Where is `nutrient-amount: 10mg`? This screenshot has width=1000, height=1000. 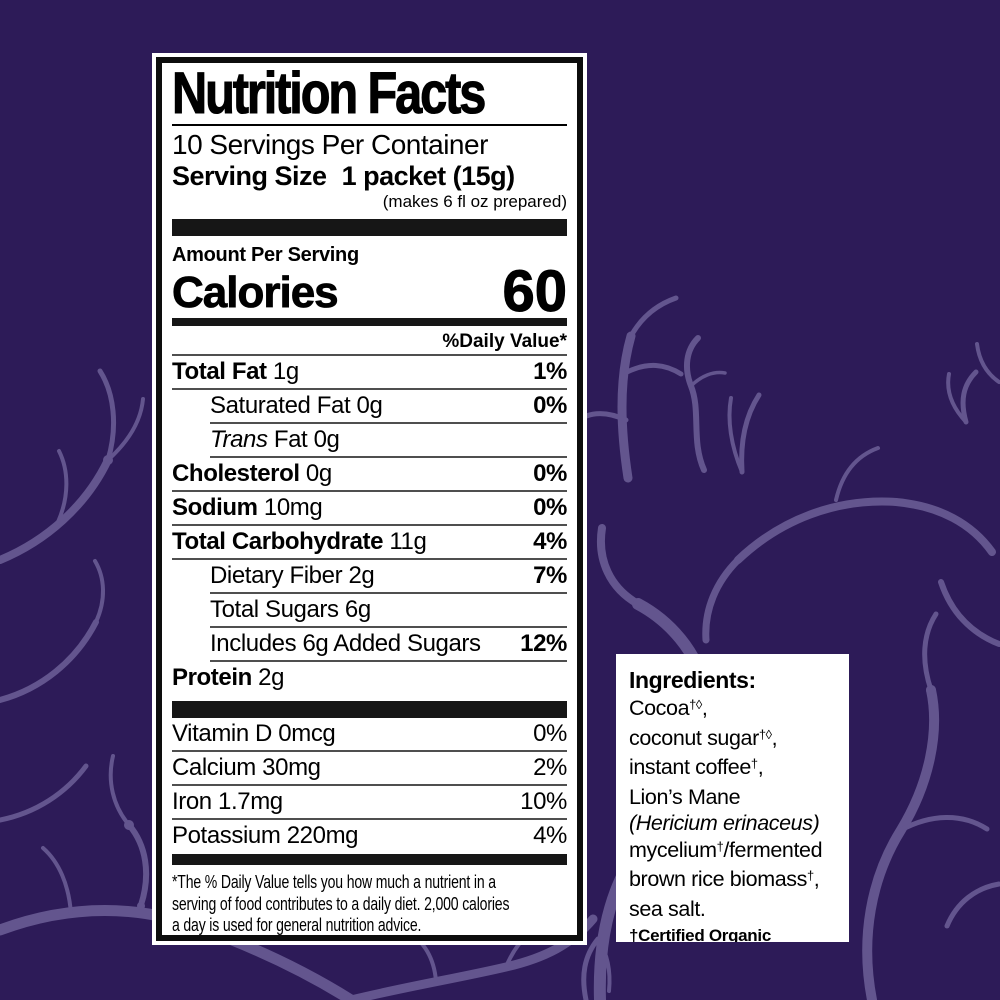 nutrient-amount: 10mg is located at coordinates (293, 507).